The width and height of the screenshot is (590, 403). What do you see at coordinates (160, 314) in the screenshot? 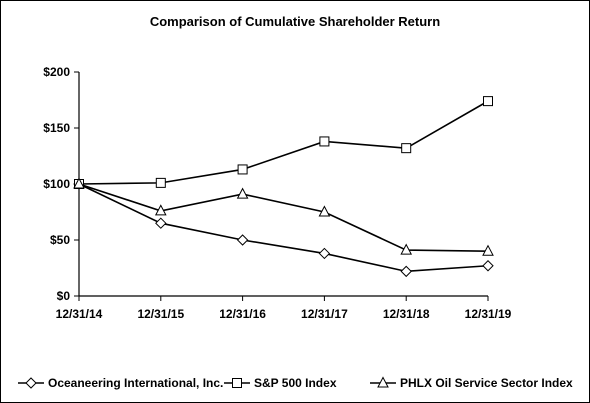
I see `x-tick-label: 12/31/15` at bounding box center [160, 314].